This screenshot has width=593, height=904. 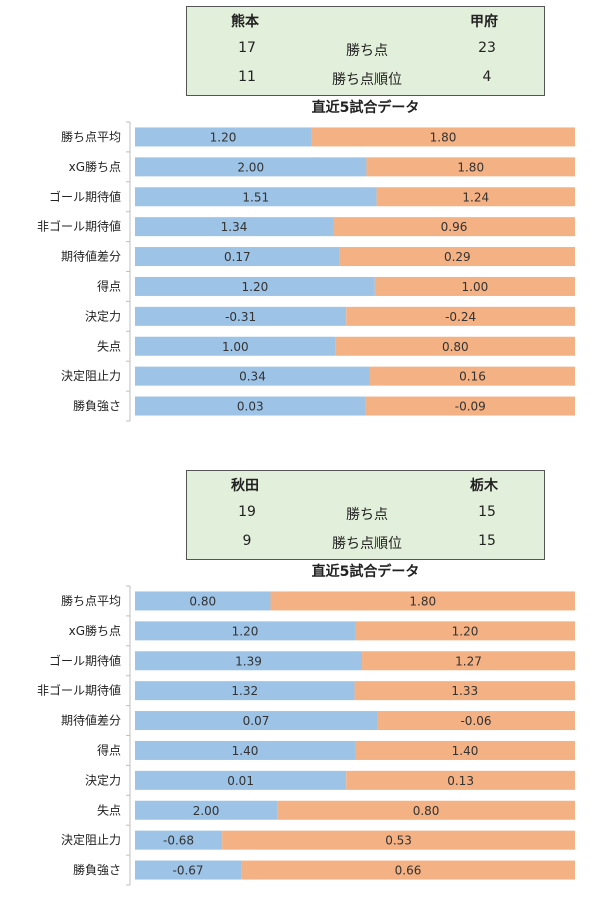 I want to click on away-team-name: 栃木, so click(x=484, y=486).